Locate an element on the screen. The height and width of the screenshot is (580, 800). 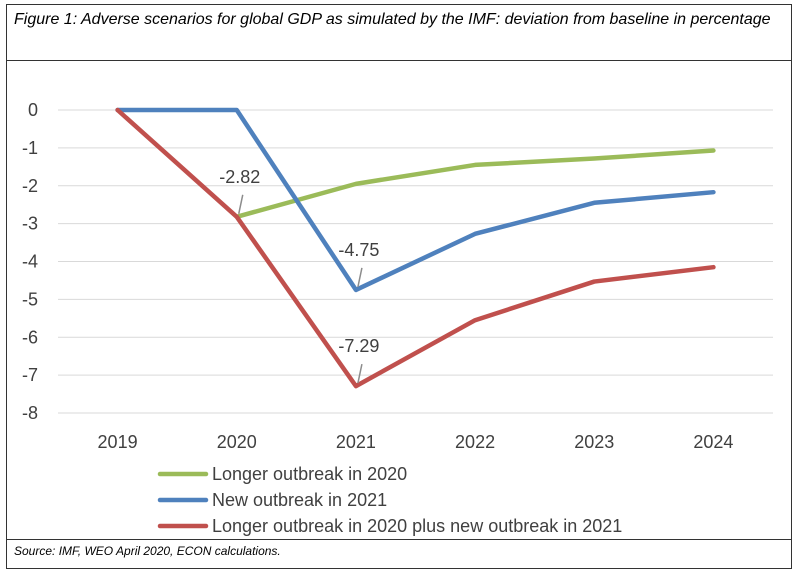
y-axis-tick-labels: 0 -1 -2 -3 -4 -5 -6 -7 -8 is located at coordinates (30, 261).